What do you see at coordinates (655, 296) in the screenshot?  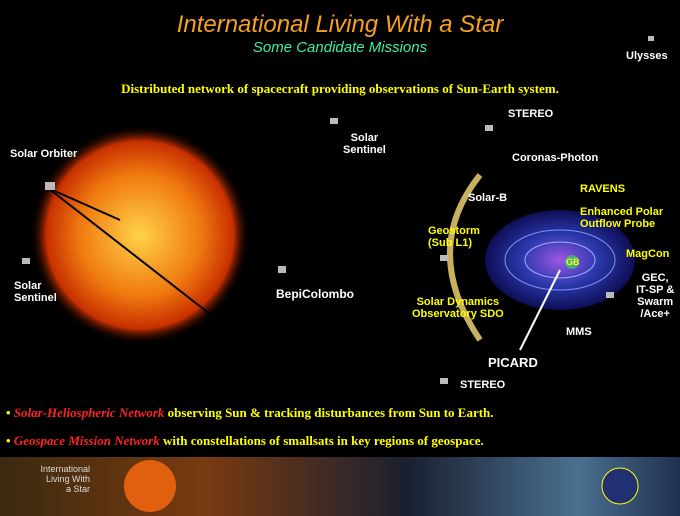 I see `label: GEC, IT-SP & Swarm /Ace+` at bounding box center [655, 296].